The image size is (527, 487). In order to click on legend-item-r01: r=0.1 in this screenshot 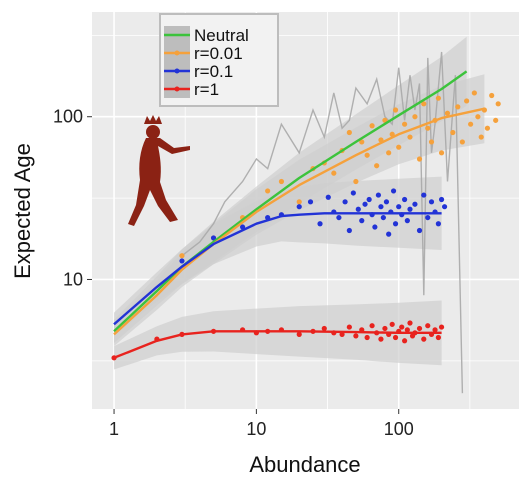, I will do `click(198, 71)`.